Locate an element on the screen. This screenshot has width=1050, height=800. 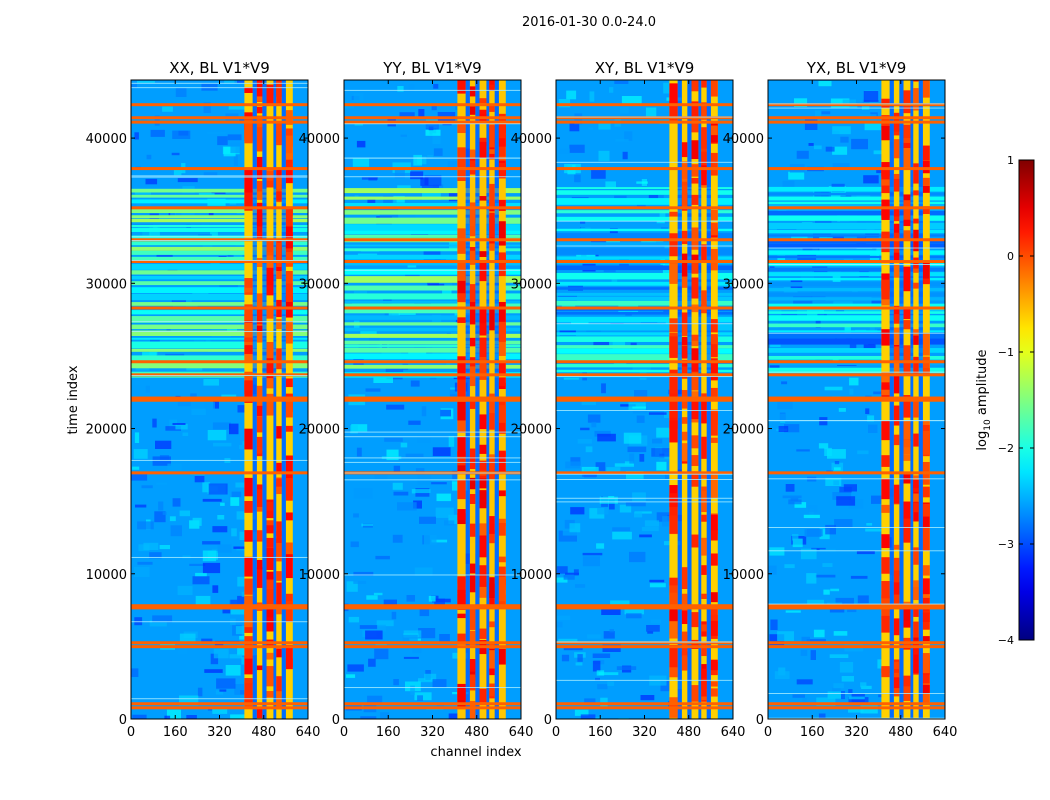
x-tick-label: 640 is located at coordinates (521, 732).